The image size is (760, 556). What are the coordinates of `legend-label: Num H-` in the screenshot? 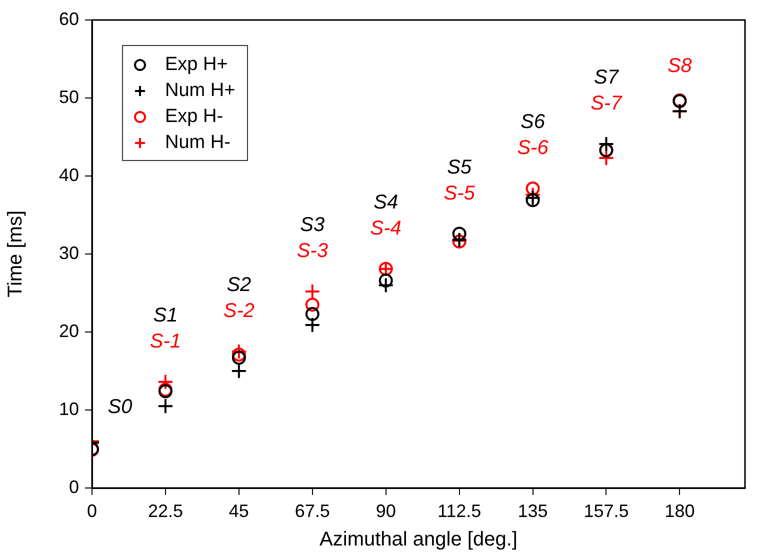 It's located at (197, 143).